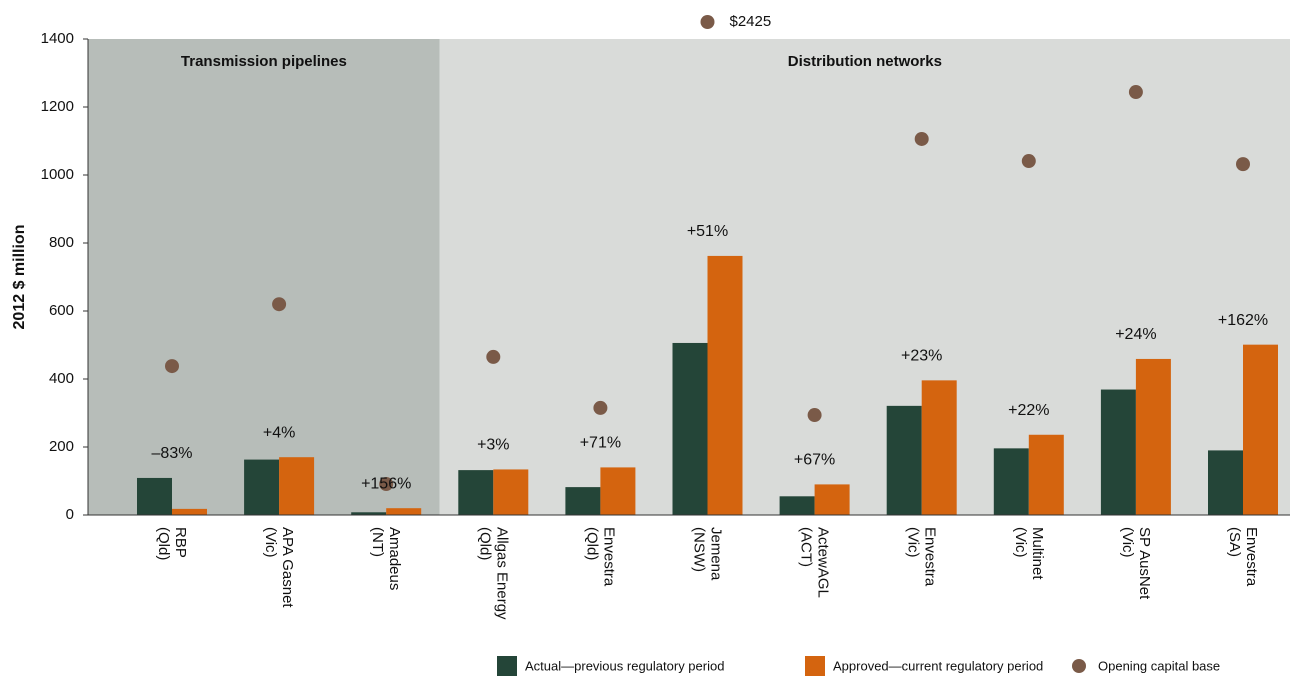  Describe the element at coordinates (172, 543) in the screenshot. I see `x-tick-label: RBP(Qld)` at that location.